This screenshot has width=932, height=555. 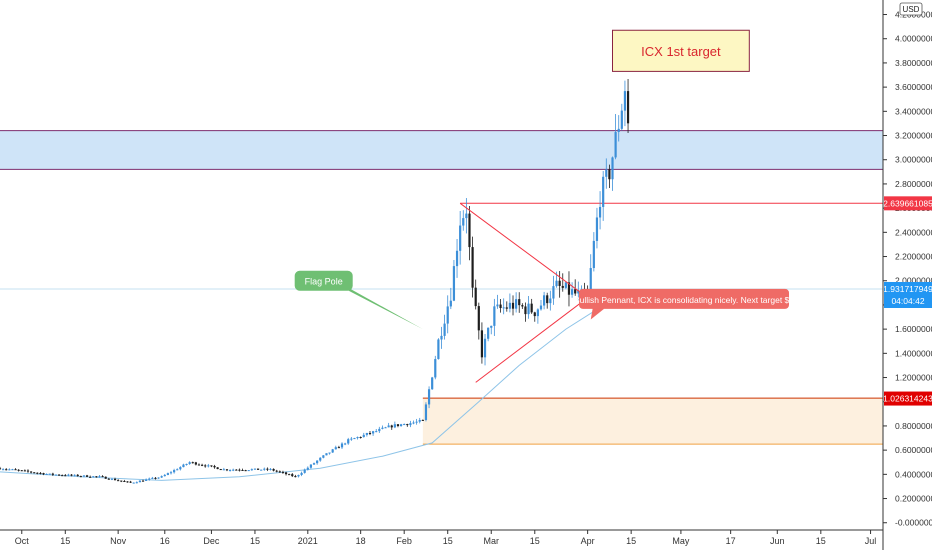 I want to click on time-axis-background, so click(x=441, y=540).